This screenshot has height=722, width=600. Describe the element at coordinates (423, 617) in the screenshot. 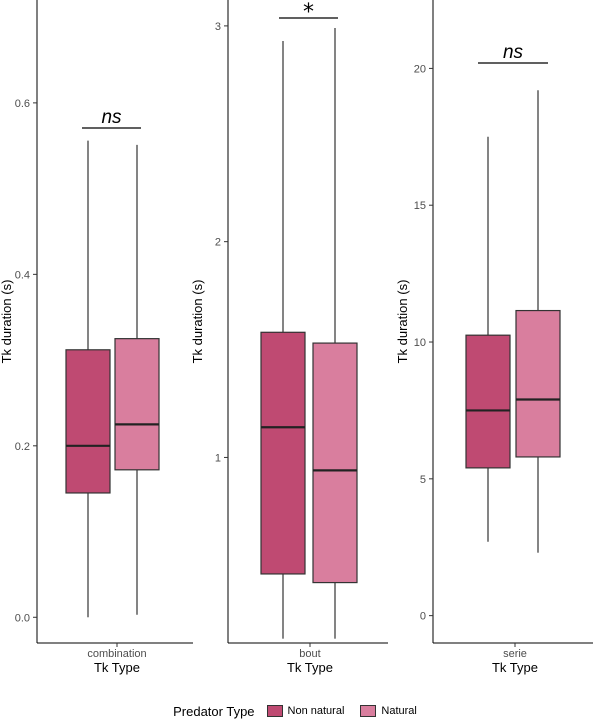

I see `y-tick-label: 0` at that location.